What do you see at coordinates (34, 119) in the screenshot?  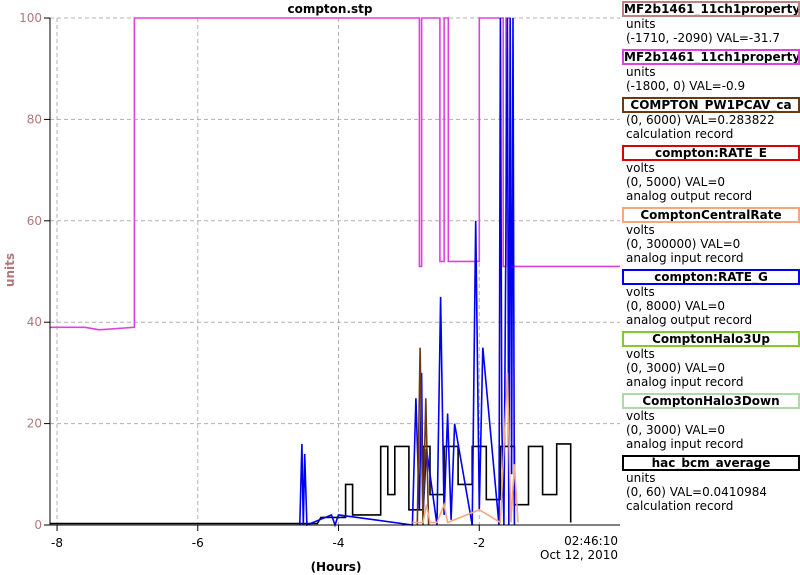 I see `y-tick-label: 80` at bounding box center [34, 119].